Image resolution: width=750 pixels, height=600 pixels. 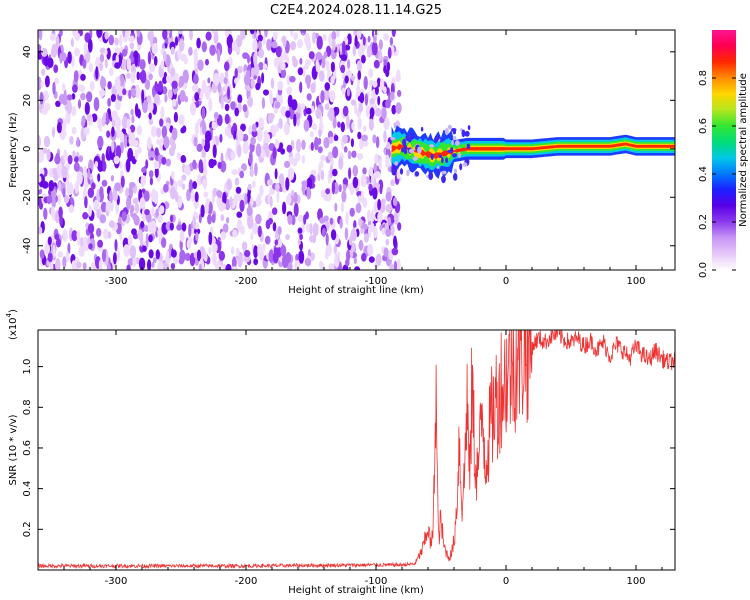 I want to click on colorbar-gradient, so click(x=724, y=150).